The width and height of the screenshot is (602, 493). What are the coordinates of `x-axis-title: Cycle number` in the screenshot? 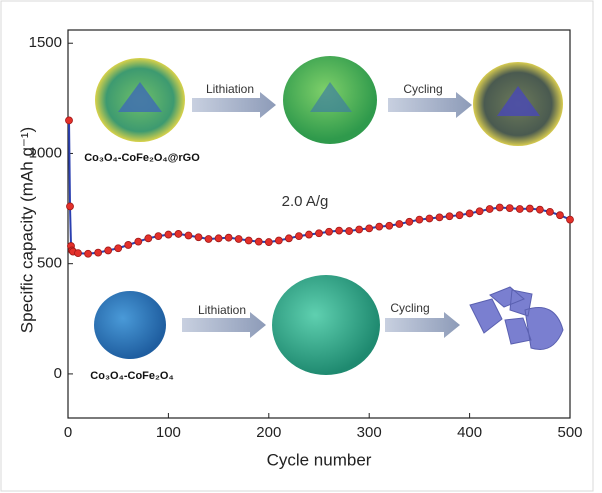 It's located at (319, 459).